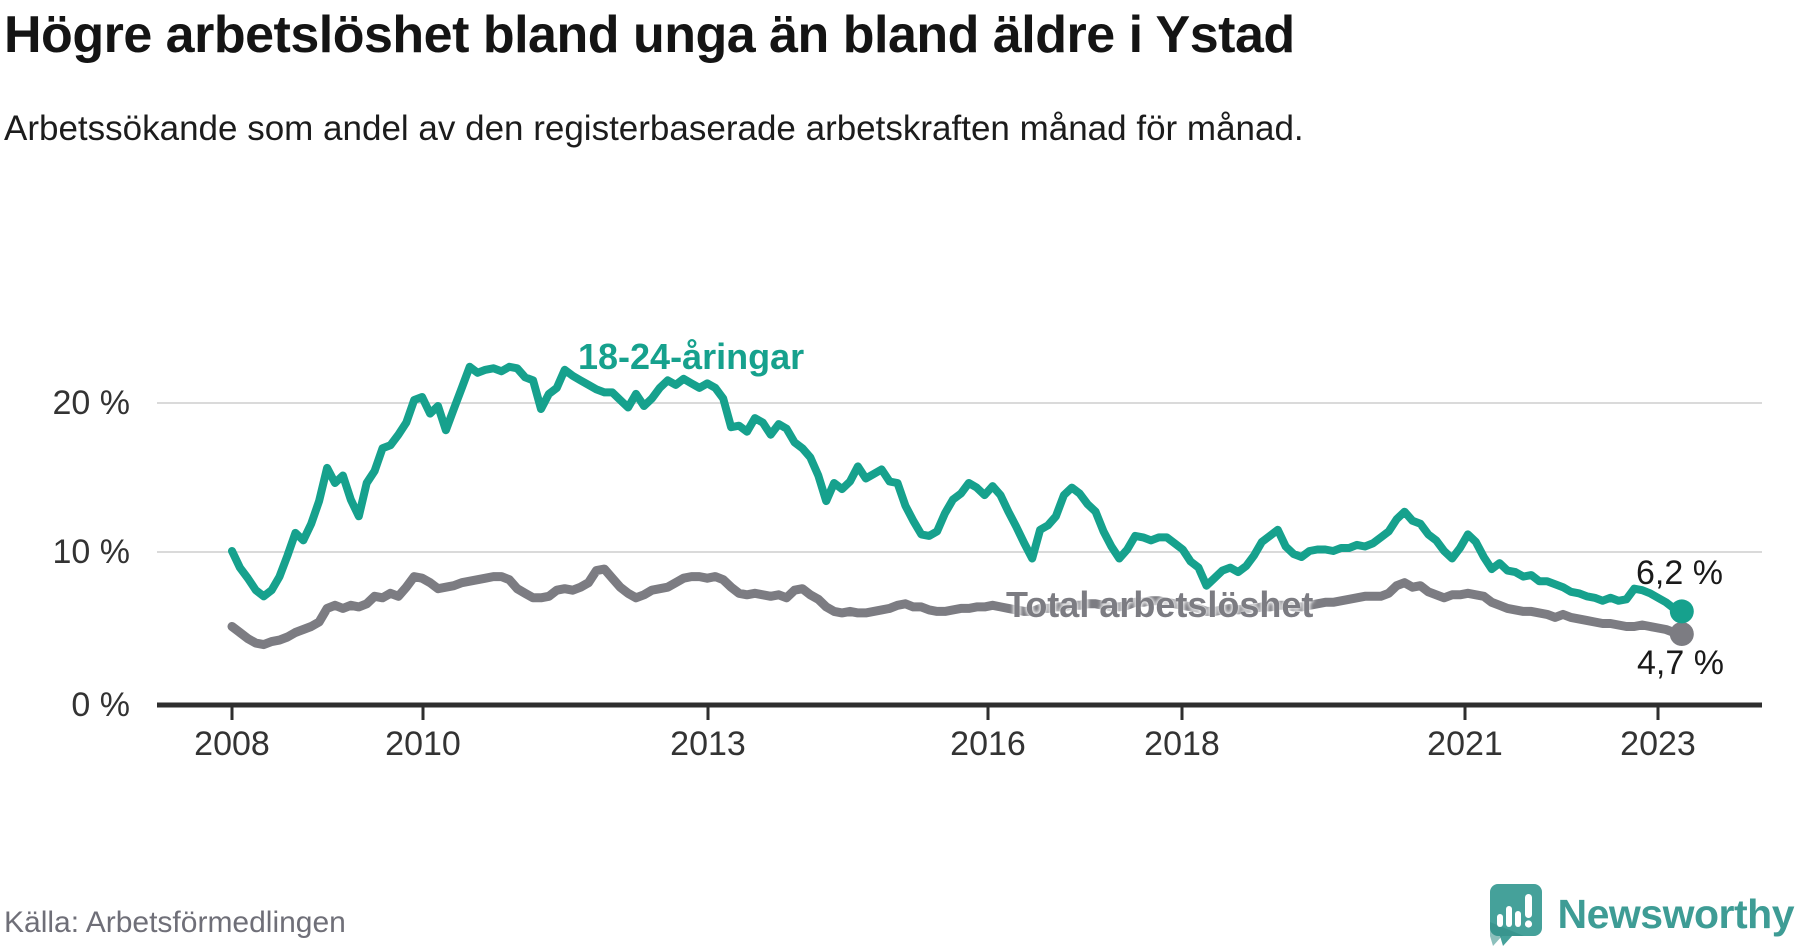  What do you see at coordinates (1681, 611) in the screenshot?
I see `series-end-dot-youth` at bounding box center [1681, 611].